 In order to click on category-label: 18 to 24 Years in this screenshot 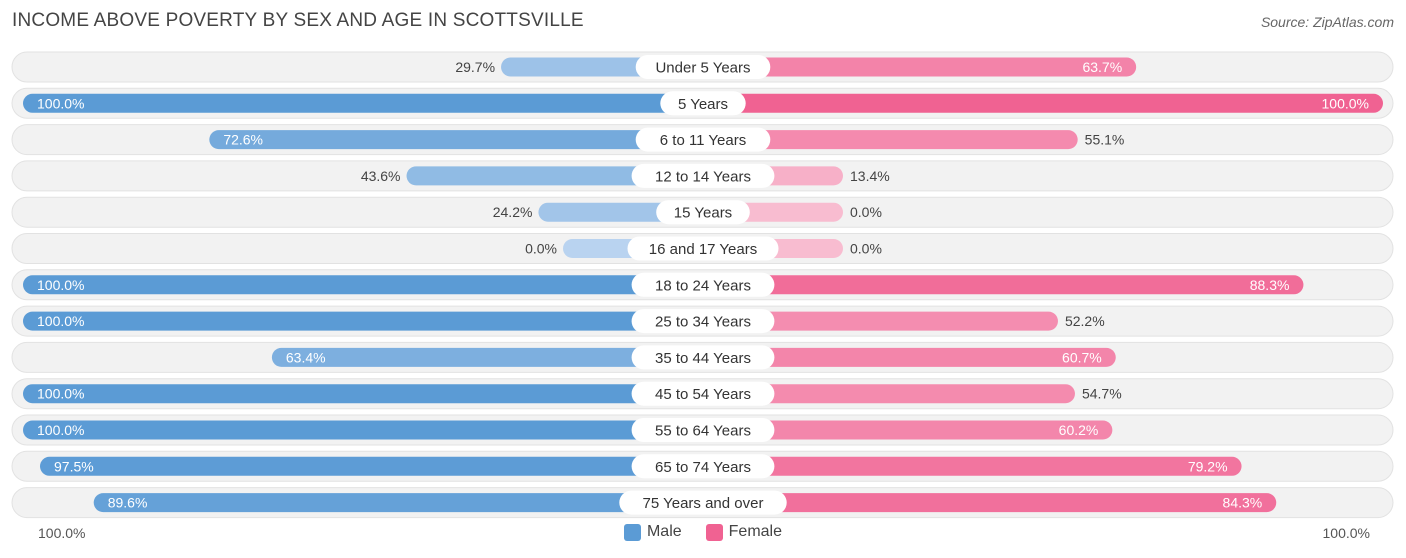, I will do `click(703, 285)`.